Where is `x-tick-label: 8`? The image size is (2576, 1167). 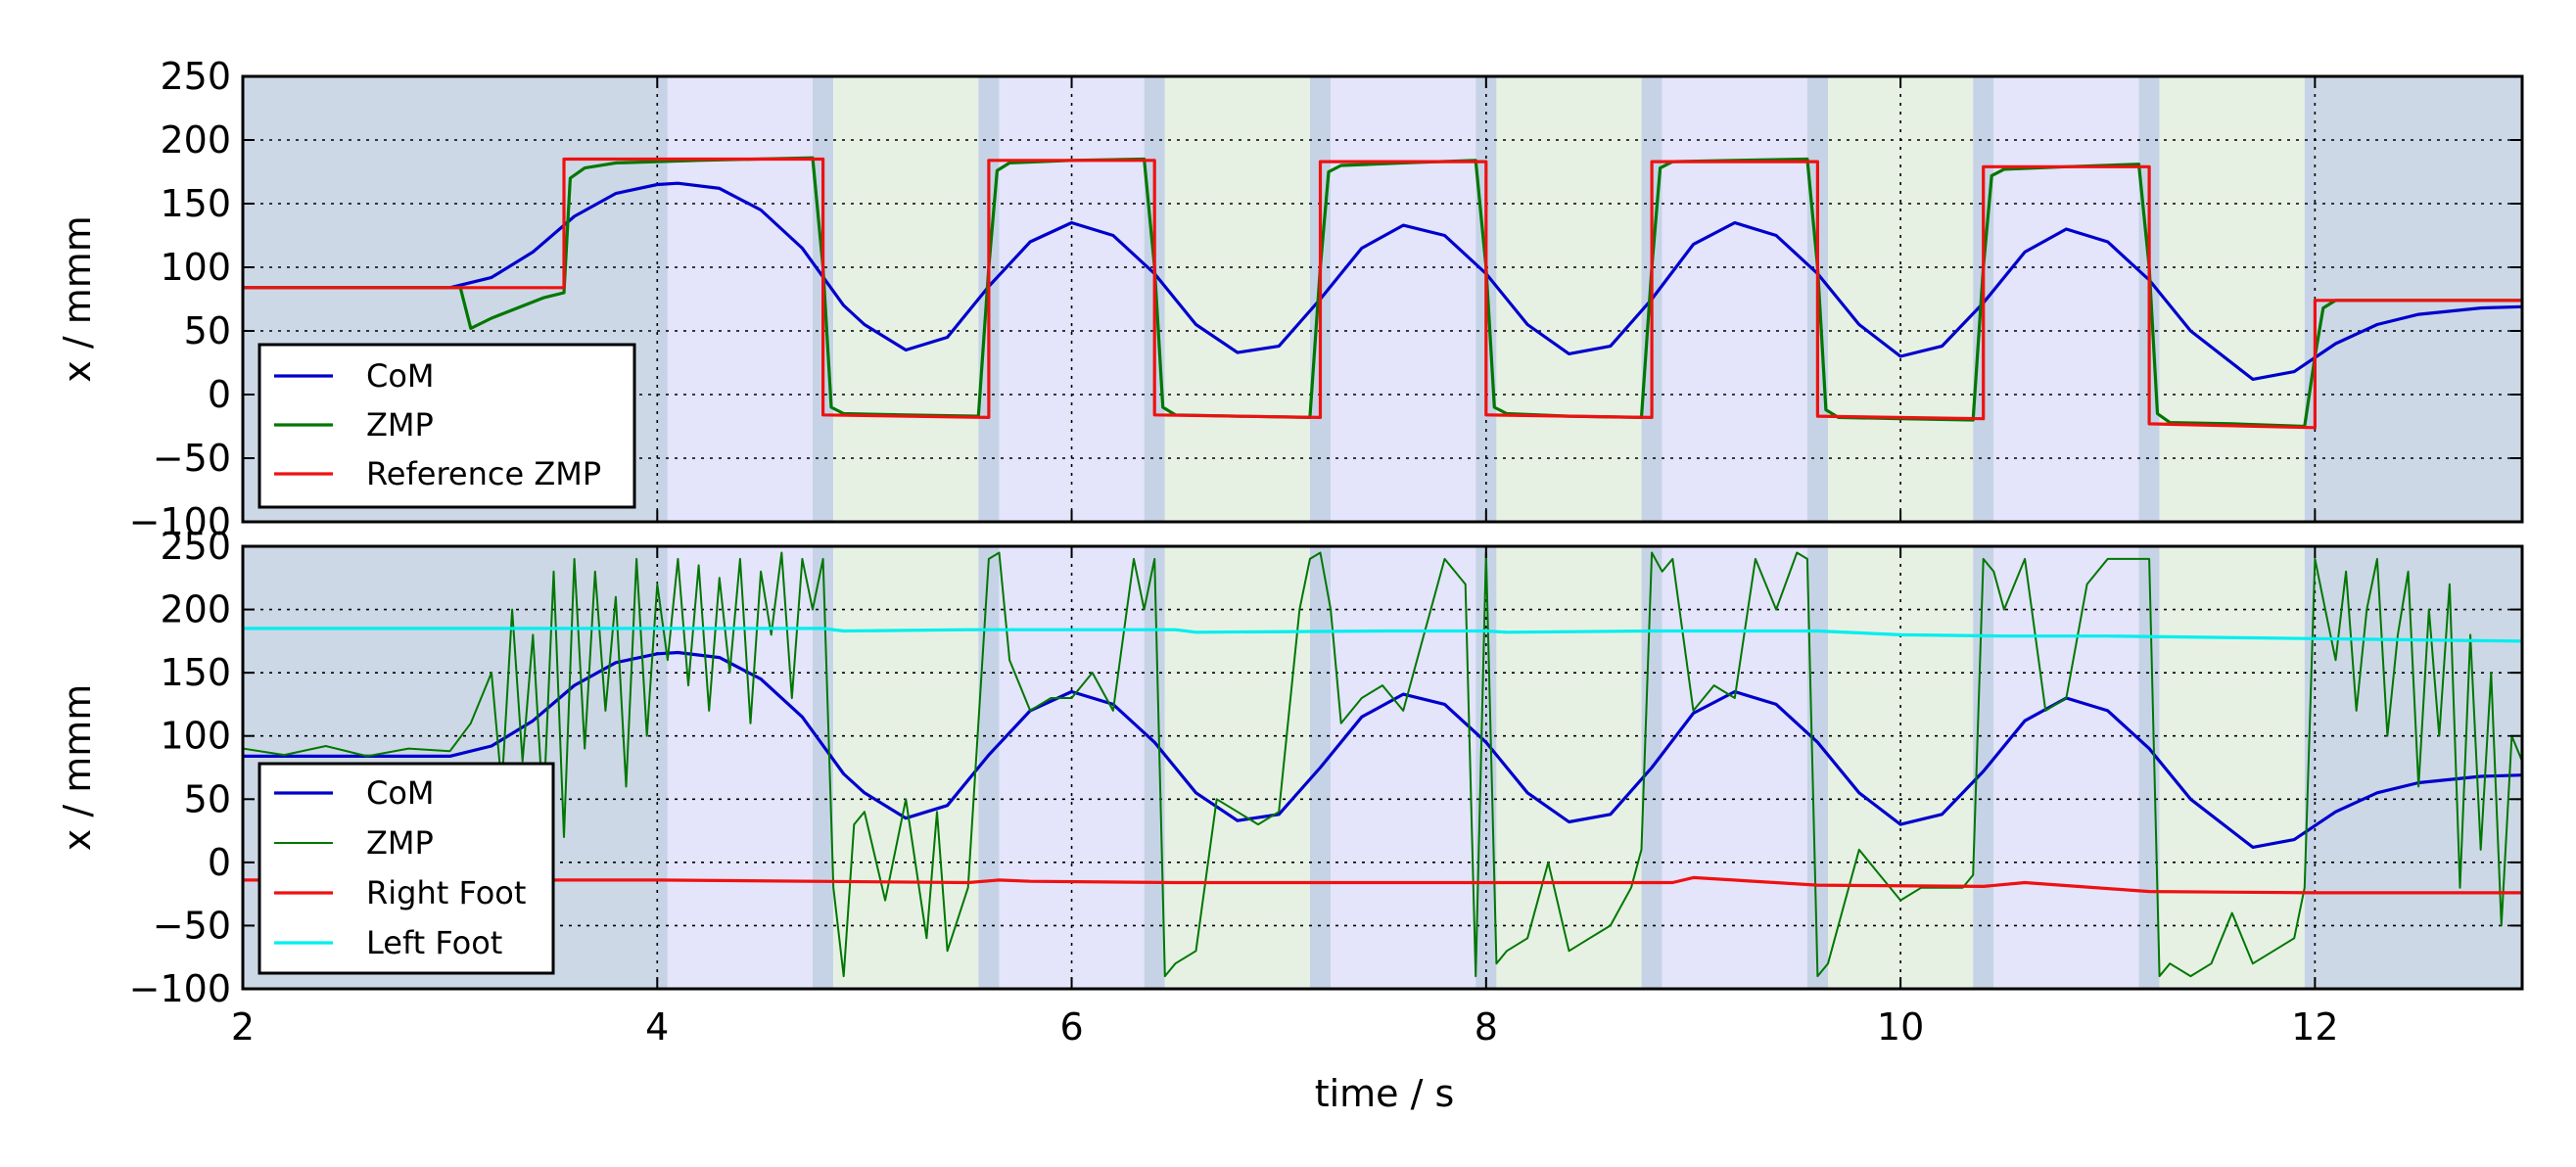
x-tick-label: 8 is located at coordinates (1486, 1027).